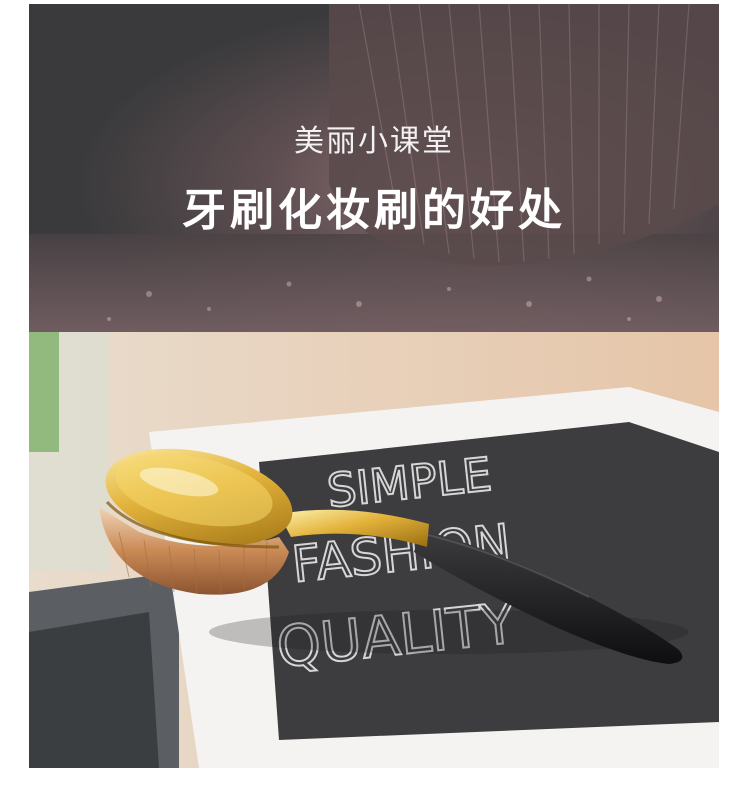  I want to click on brush-bristles, so click(194, 551).